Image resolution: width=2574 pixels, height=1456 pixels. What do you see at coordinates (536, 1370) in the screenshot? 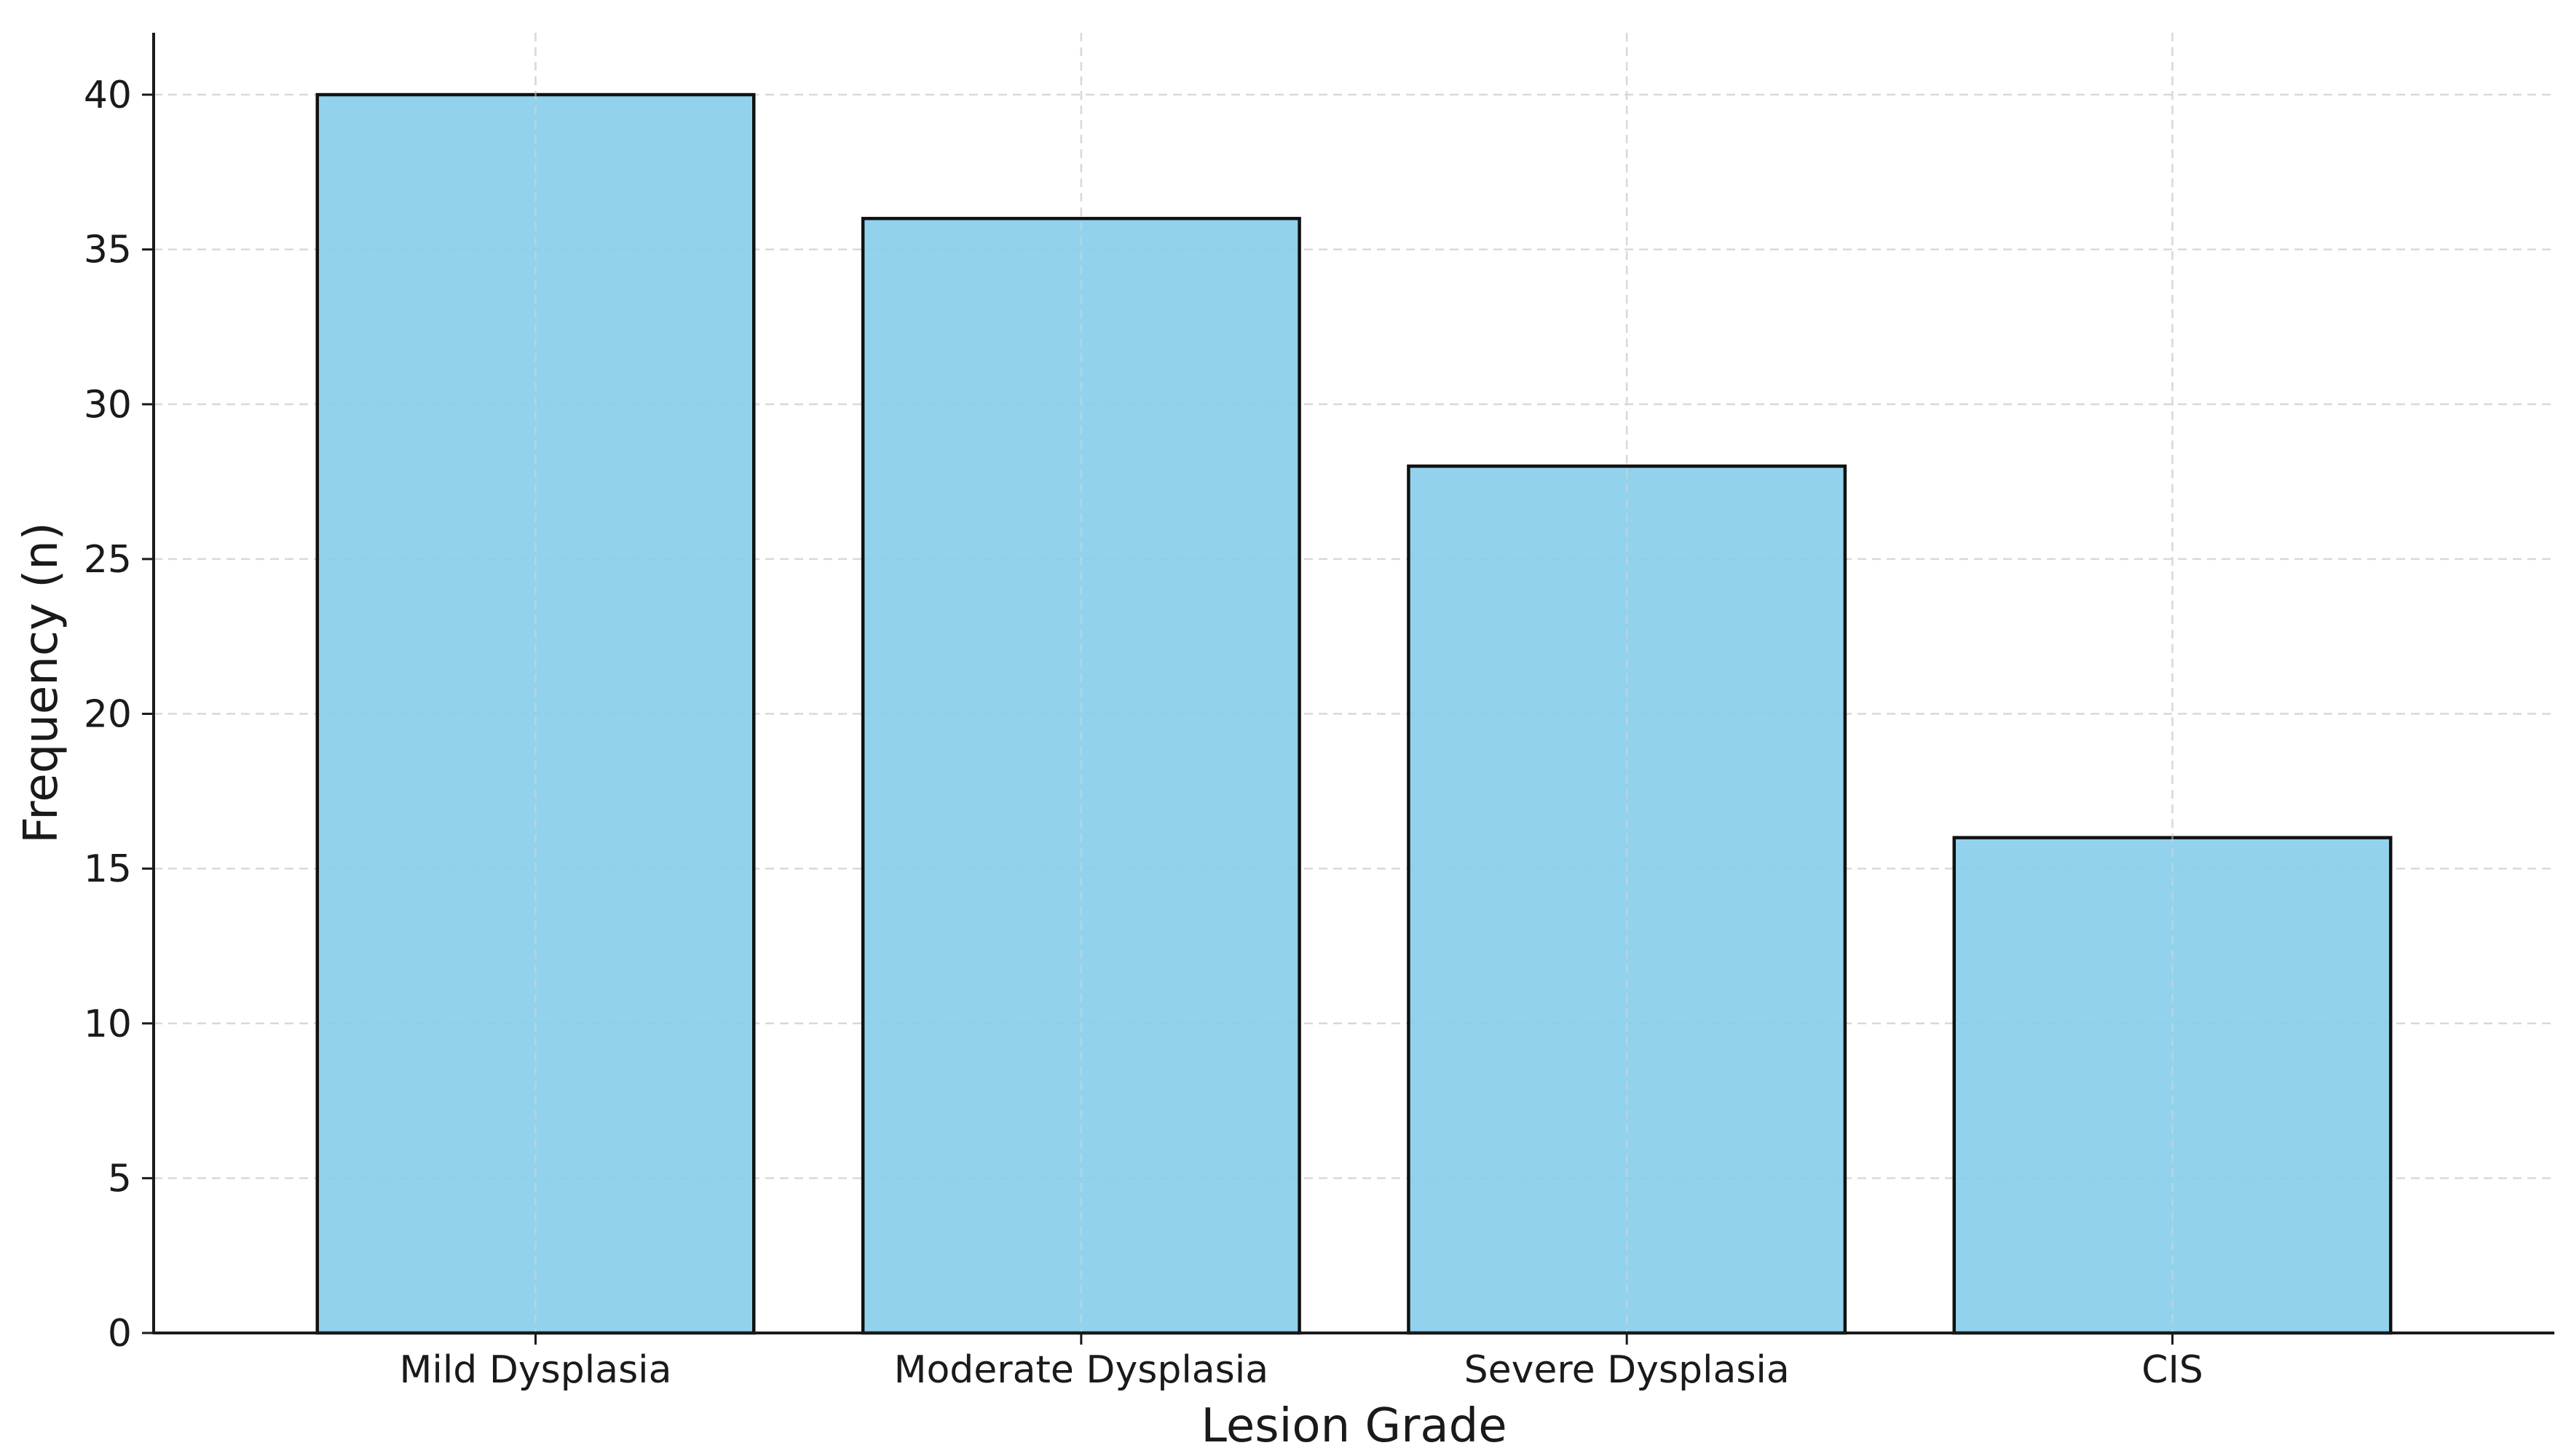
I see `x-tick-label: Mild Dysplasia` at bounding box center [536, 1370].